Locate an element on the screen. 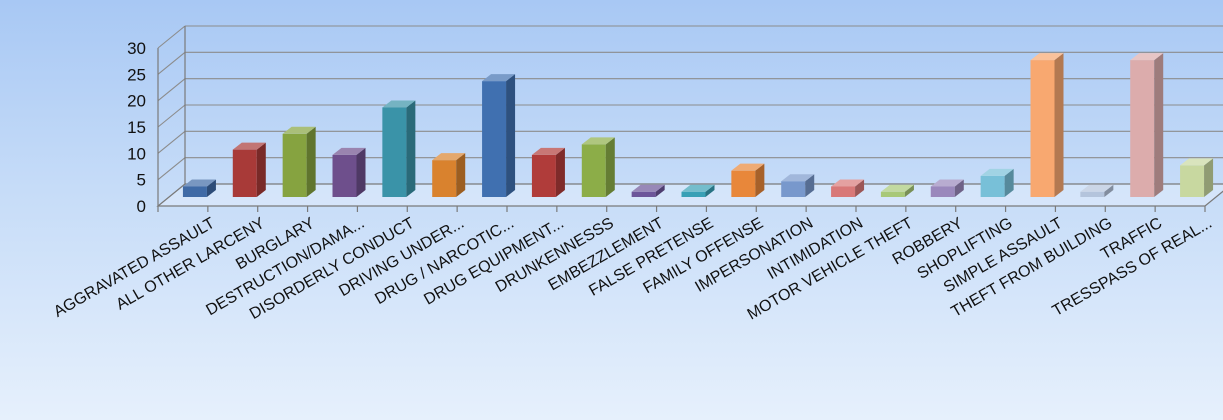  y-tick-label: 25 is located at coordinates (136, 74).